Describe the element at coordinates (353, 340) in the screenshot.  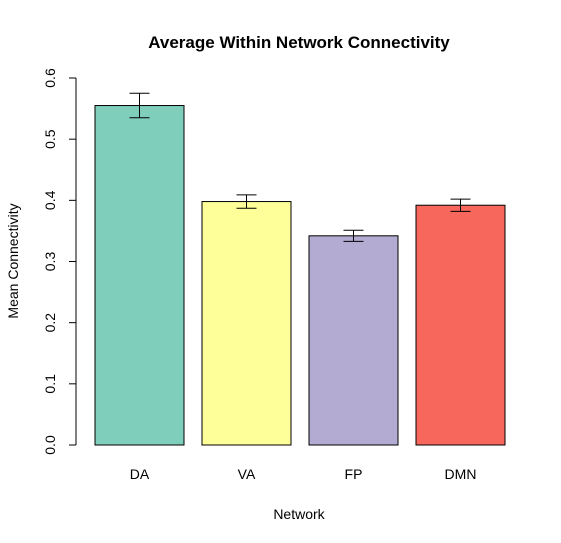
I see `bar-fp` at that location.